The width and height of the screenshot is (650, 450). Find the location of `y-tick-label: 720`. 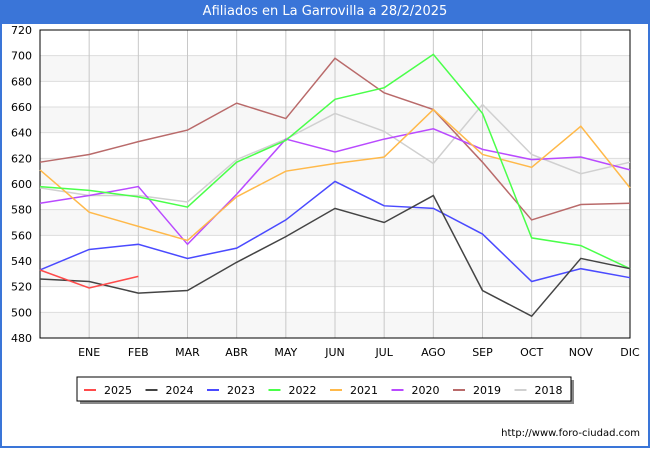

y-tick-label: 720 is located at coordinates (21, 30).